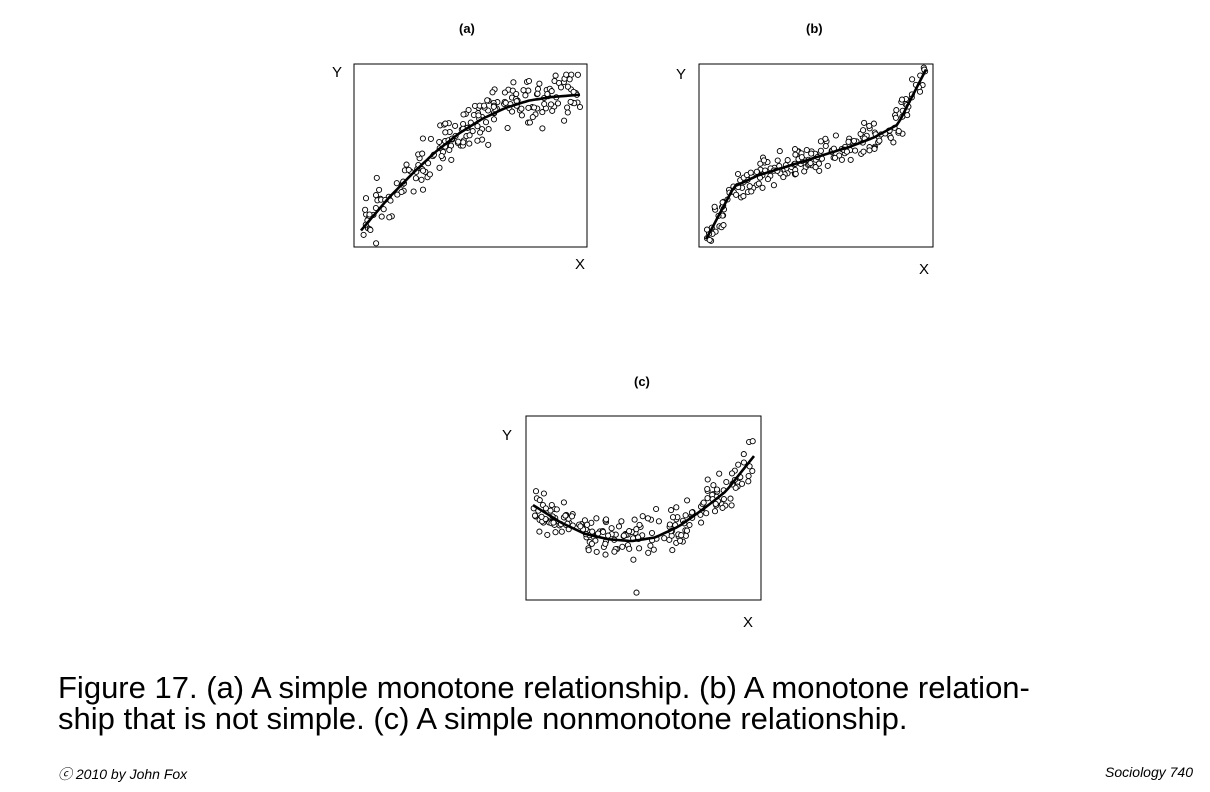 The height and width of the screenshot is (792, 1210). I want to click on panel-b-ylabel: Y, so click(681, 74).